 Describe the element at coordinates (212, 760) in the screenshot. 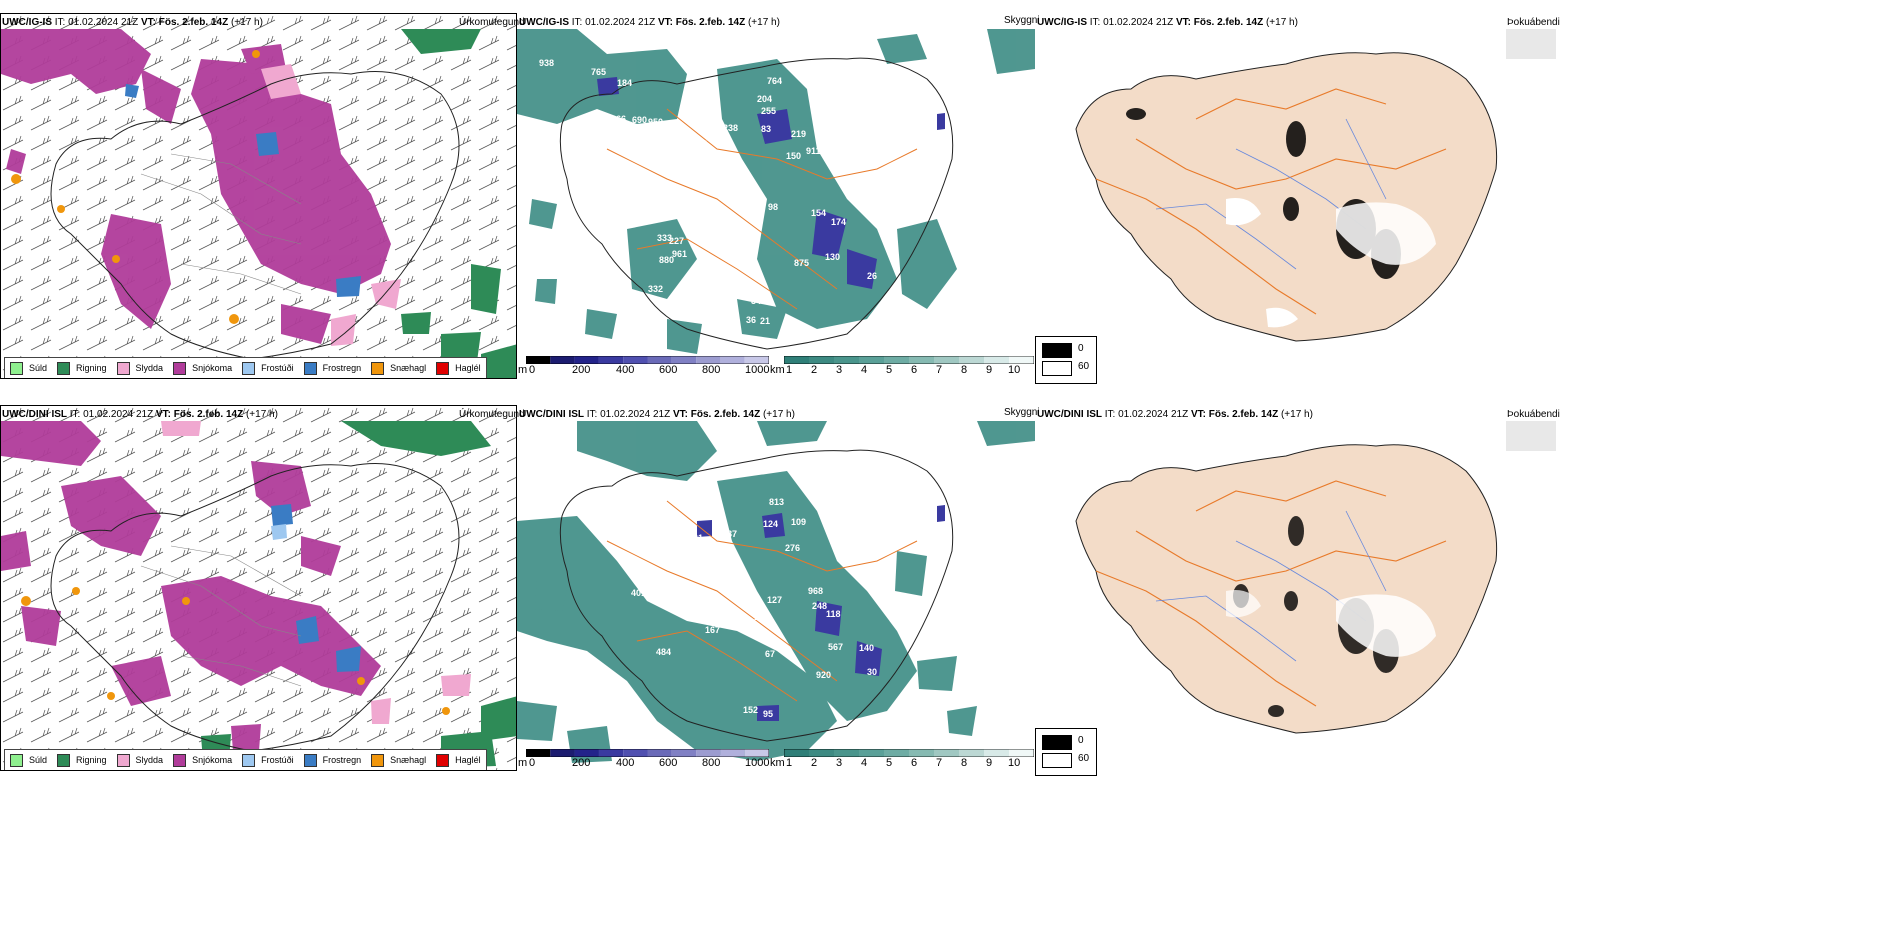

I see `legend-label: Snjókoma` at that location.